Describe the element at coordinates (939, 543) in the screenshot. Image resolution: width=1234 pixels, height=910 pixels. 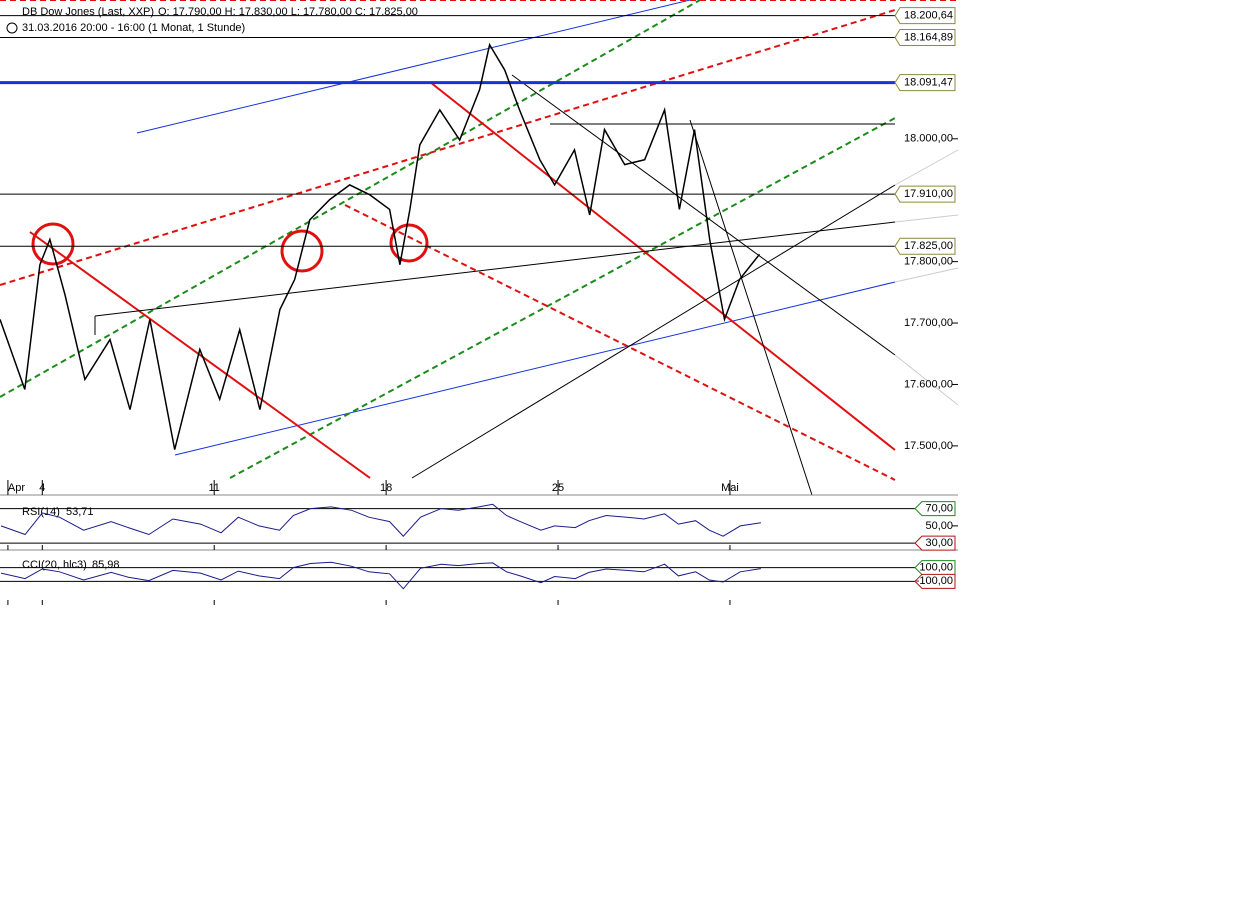
I see `y-tick-label: 30,00` at that location.